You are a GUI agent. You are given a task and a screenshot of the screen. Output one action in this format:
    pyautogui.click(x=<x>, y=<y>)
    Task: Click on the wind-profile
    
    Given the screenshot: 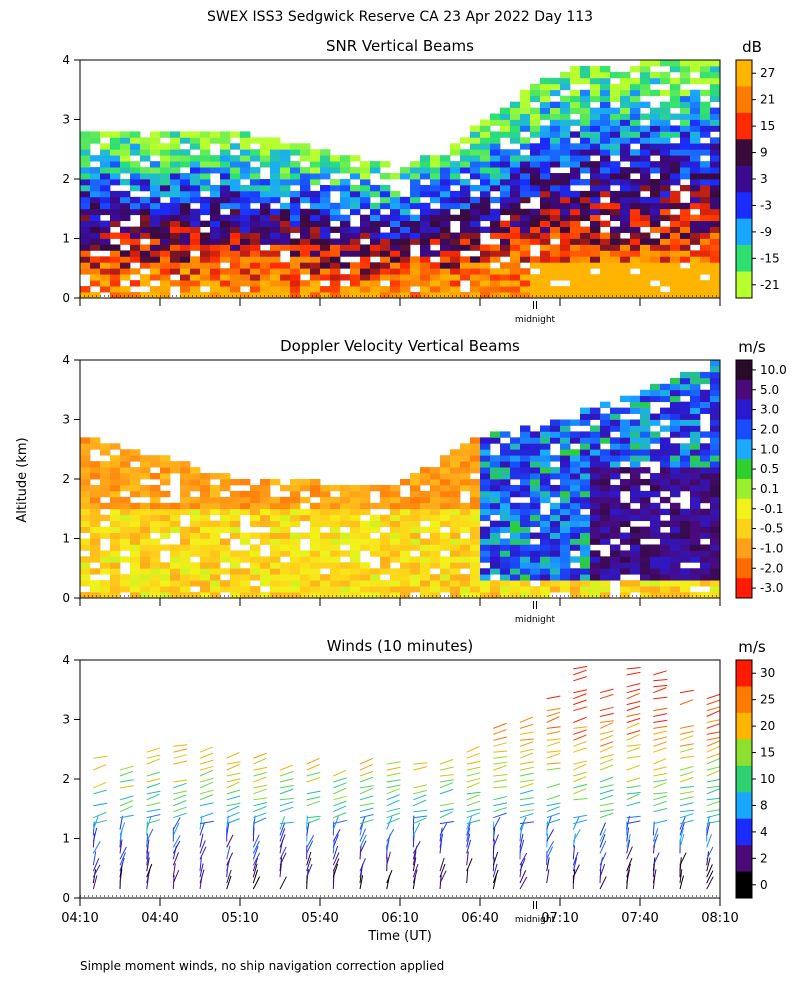 What is the action you would take?
    pyautogui.click(x=634, y=779)
    